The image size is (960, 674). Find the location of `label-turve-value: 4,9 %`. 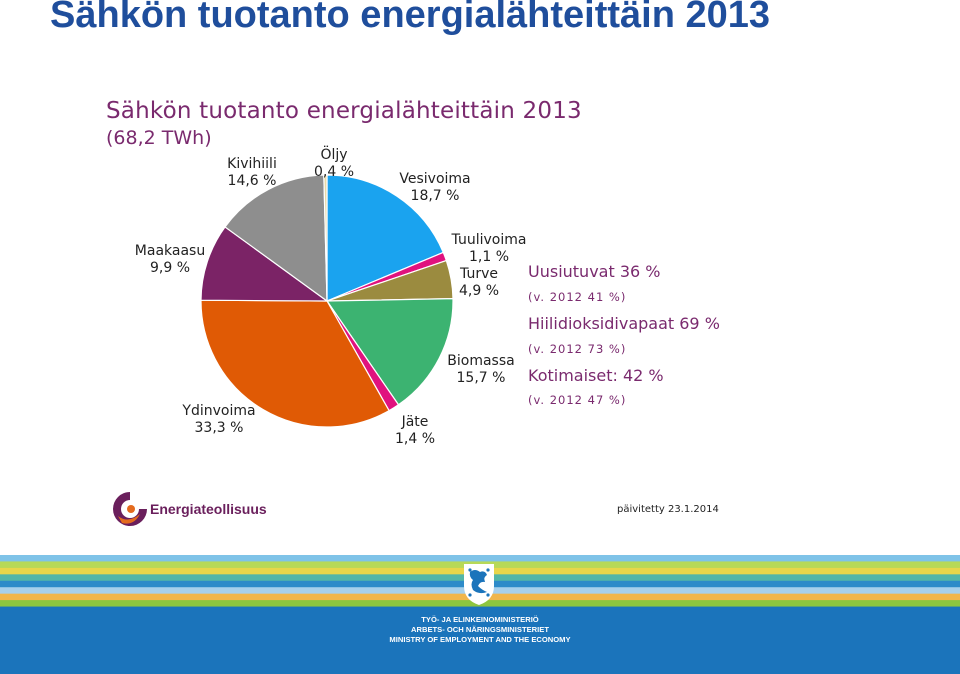

label-turve-value: 4,9 % is located at coordinates (479, 291).